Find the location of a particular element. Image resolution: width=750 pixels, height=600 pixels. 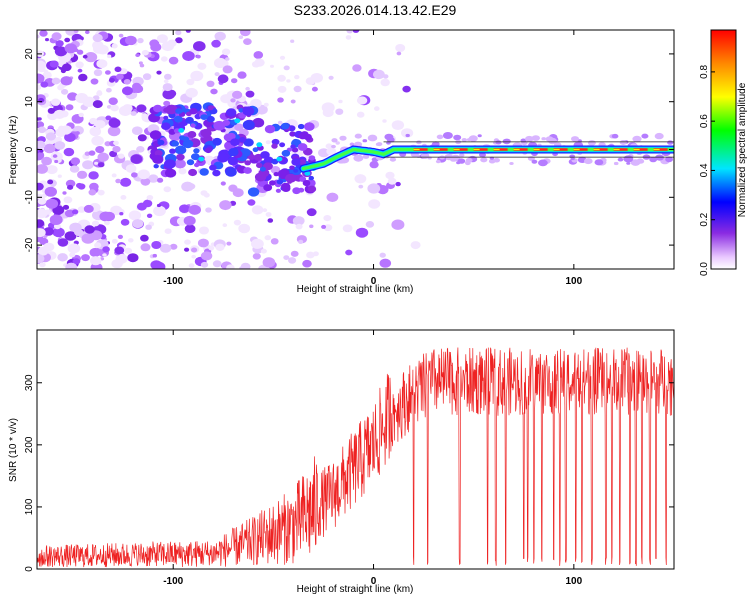

snr-y-tick-label: 300 is located at coordinates (29, 382).